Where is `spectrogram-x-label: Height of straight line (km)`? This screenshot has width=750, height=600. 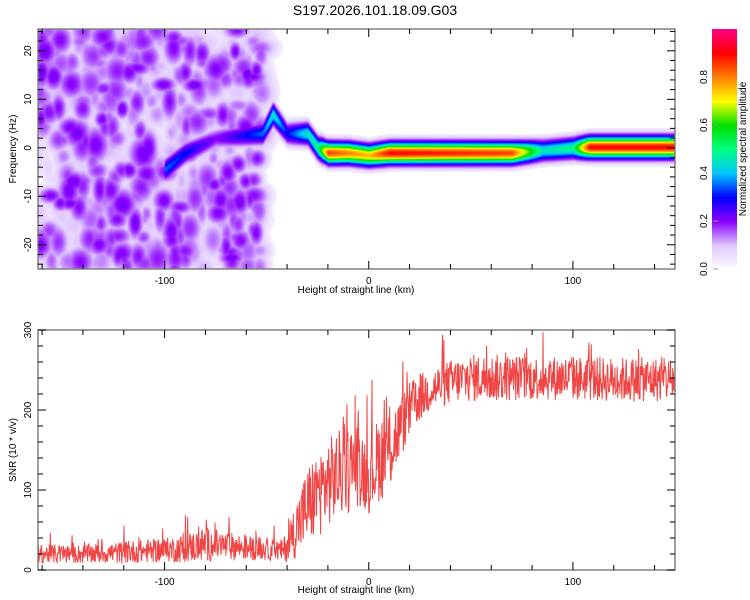 spectrogram-x-label: Height of straight line (km) is located at coordinates (356, 290).